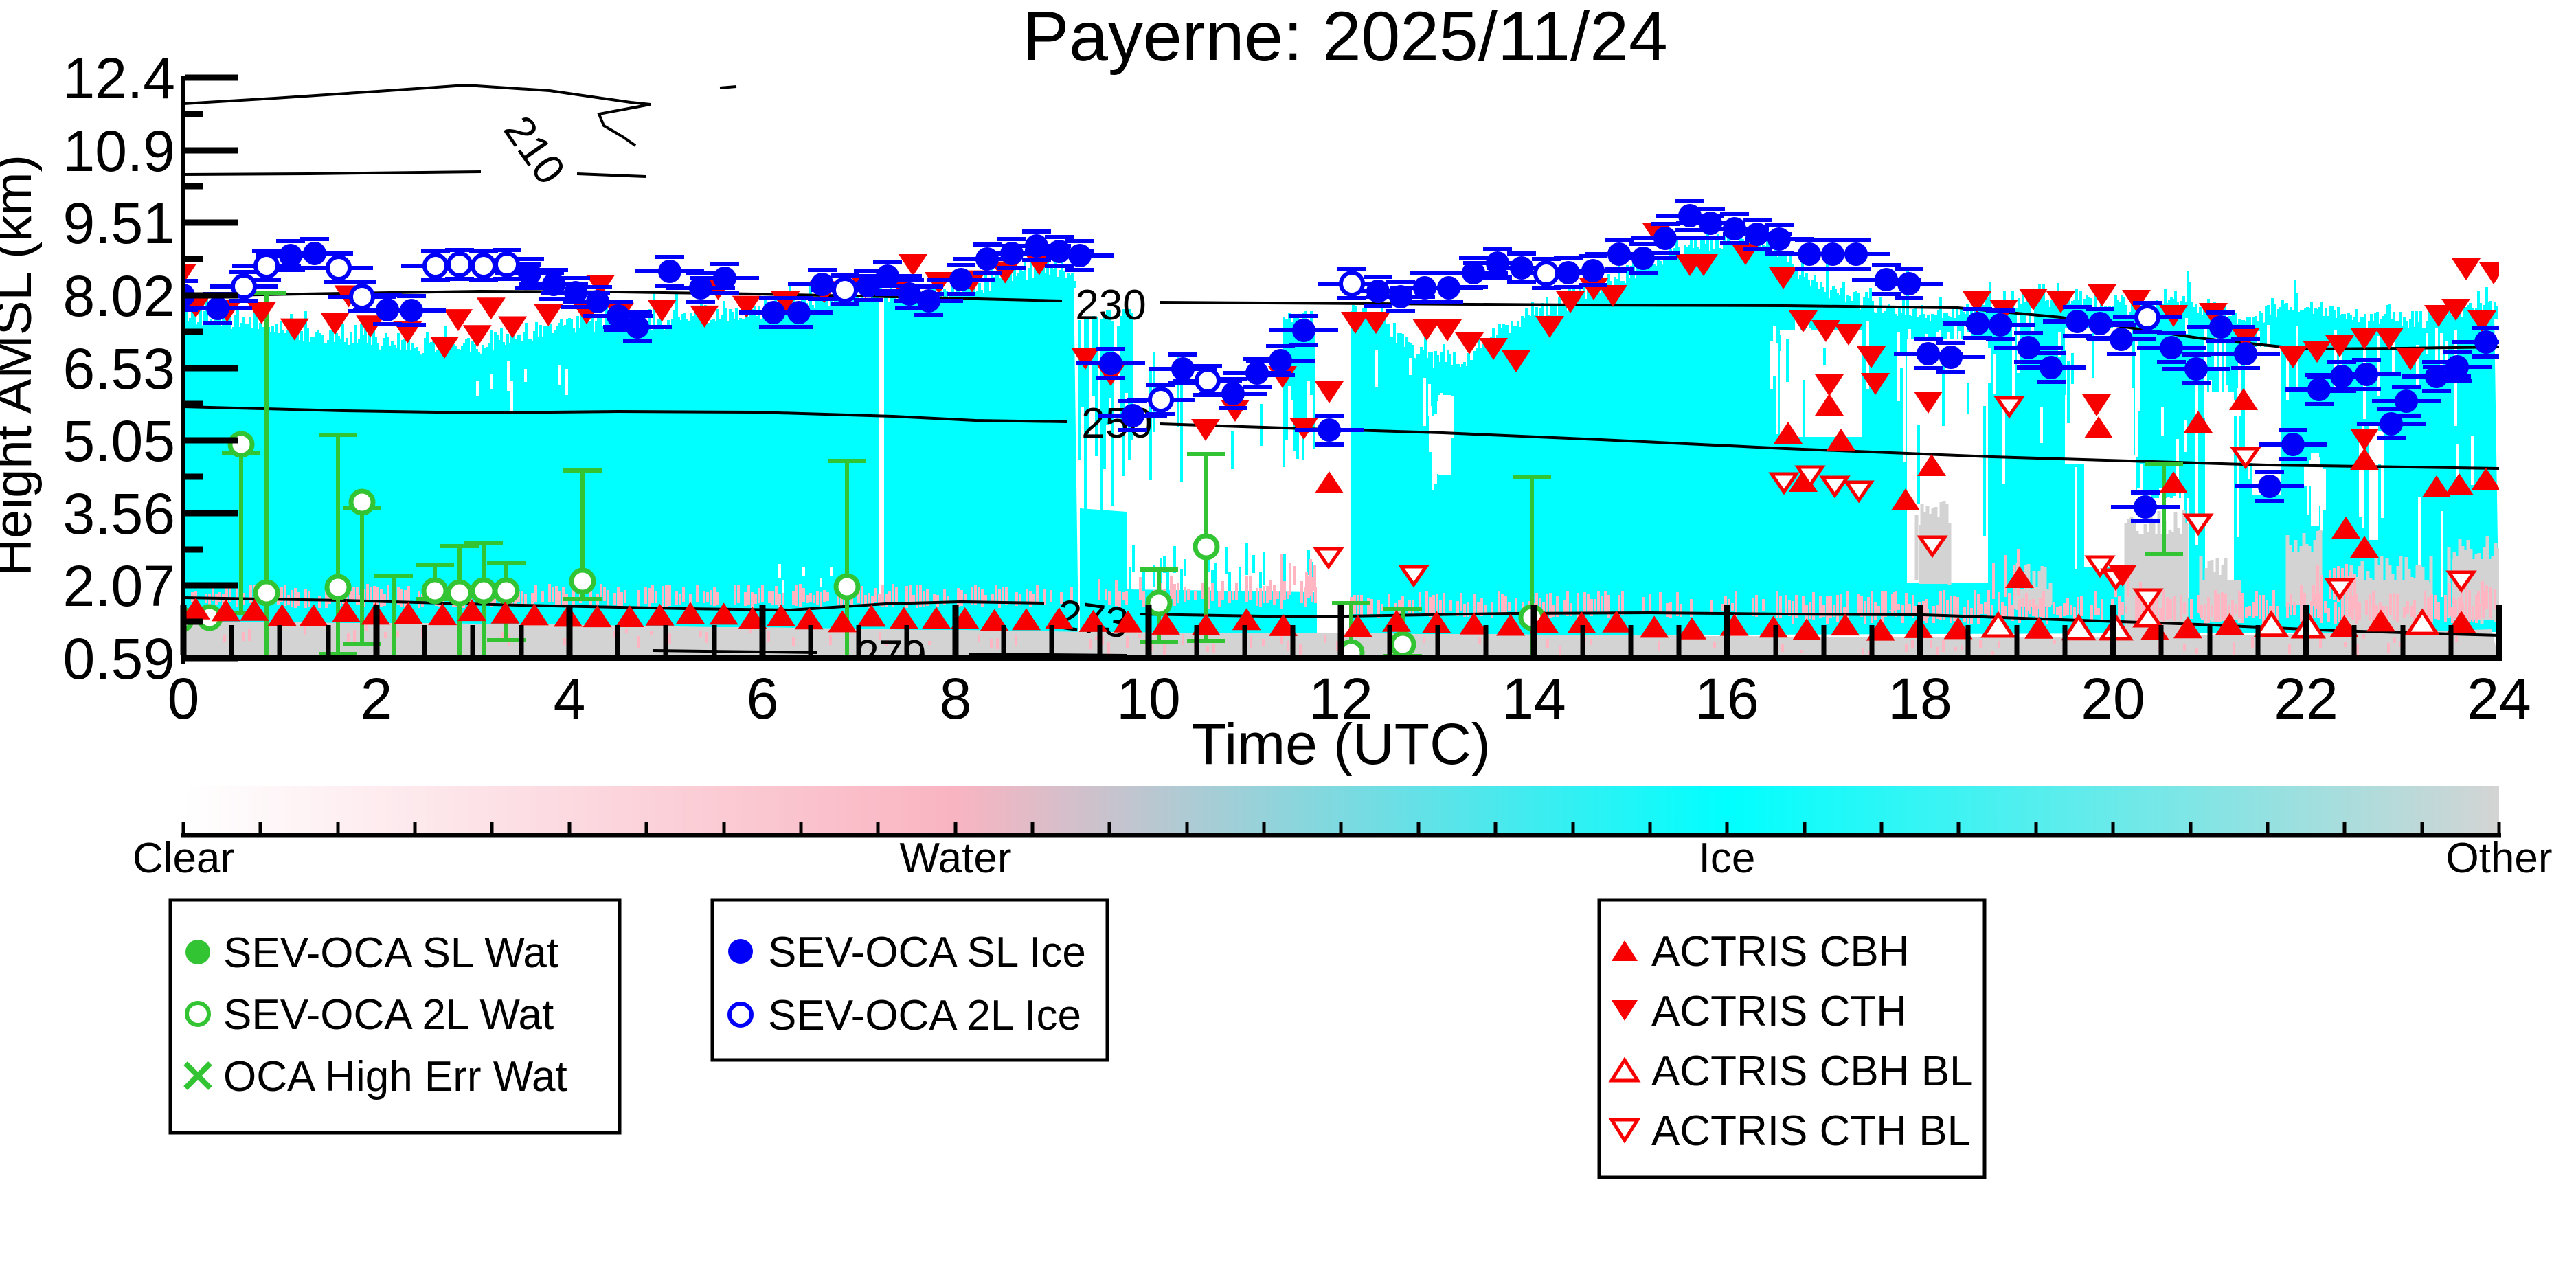  Describe the element at coordinates (119, 151) in the screenshot. I see `svg-text: 10.9` at that location.